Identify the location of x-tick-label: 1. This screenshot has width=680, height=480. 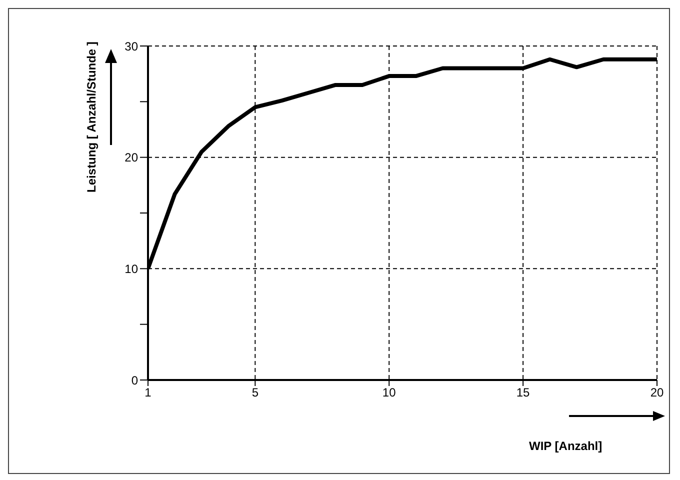
(148, 393).